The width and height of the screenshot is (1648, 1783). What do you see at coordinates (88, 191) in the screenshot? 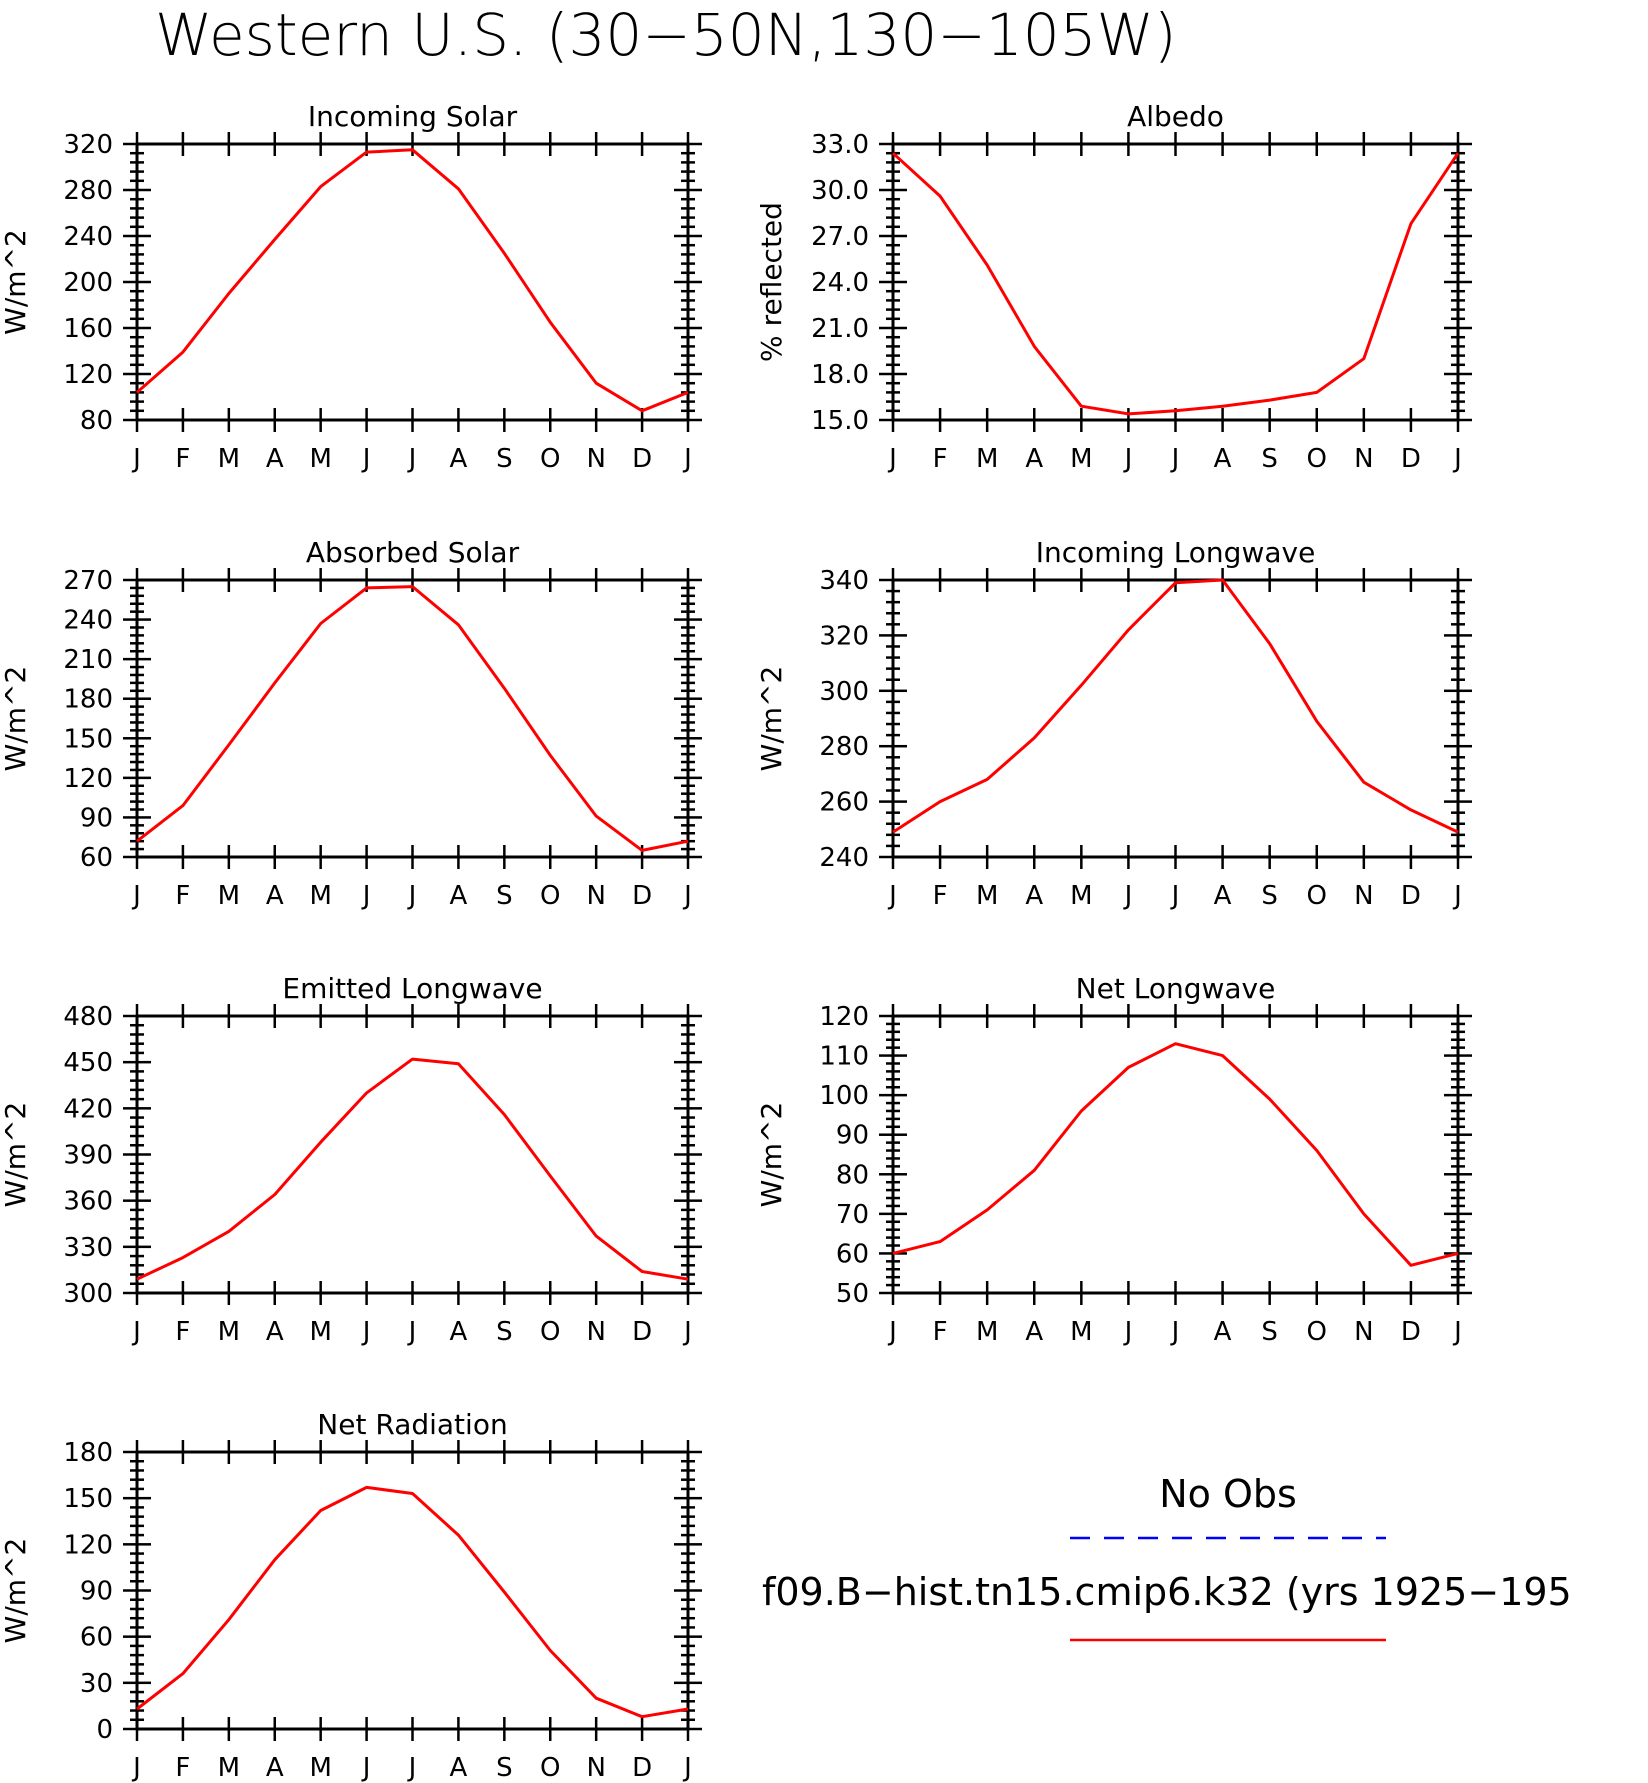
I see `y-tick-label: 280` at bounding box center [88, 191].